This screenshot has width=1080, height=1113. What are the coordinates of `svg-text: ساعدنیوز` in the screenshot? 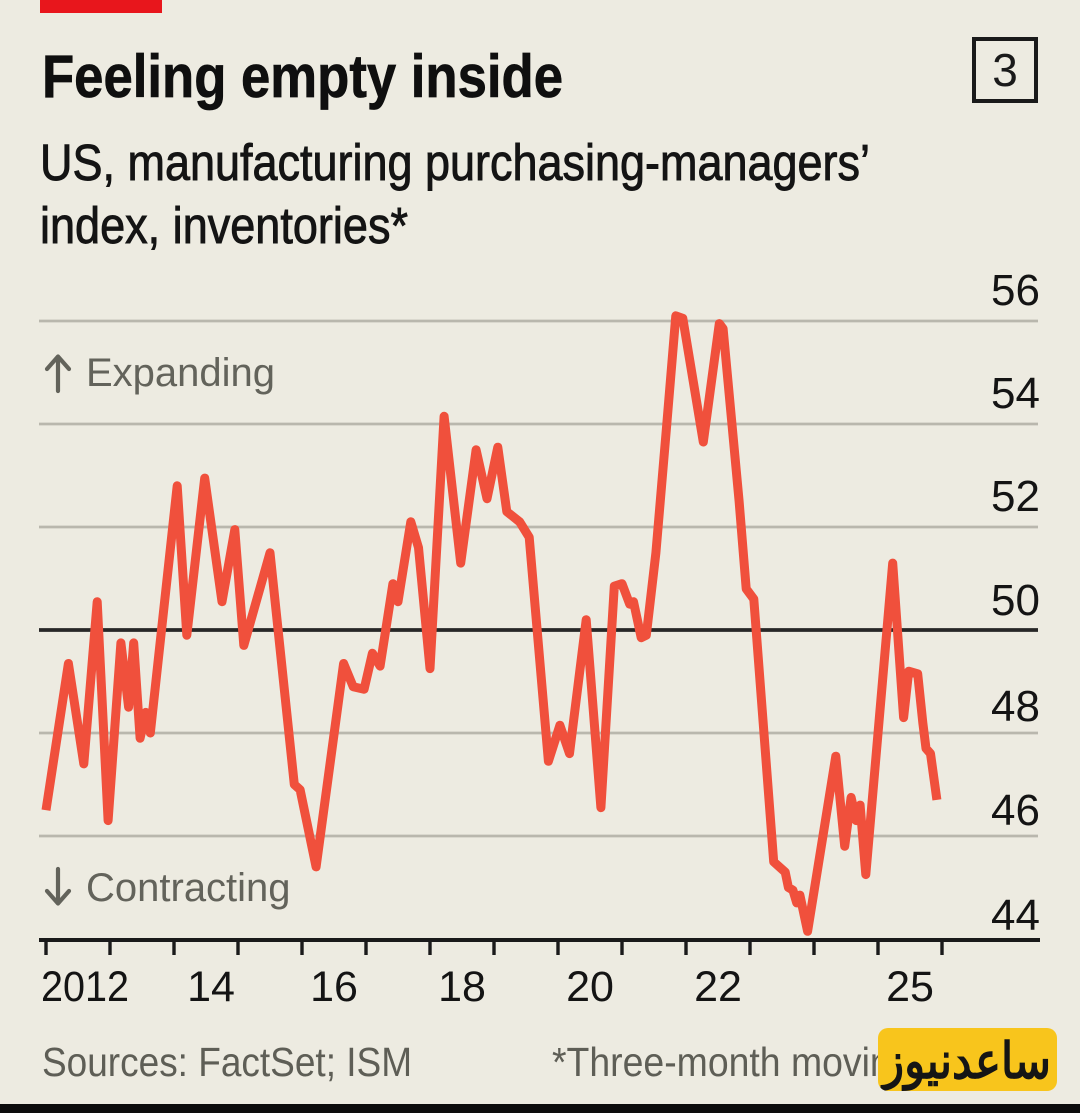 It's located at (965, 1062).